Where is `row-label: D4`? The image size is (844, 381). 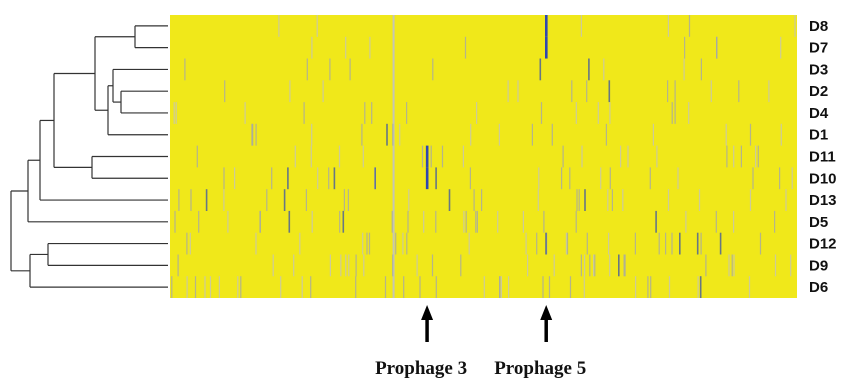 row-label: D4 is located at coordinates (819, 113).